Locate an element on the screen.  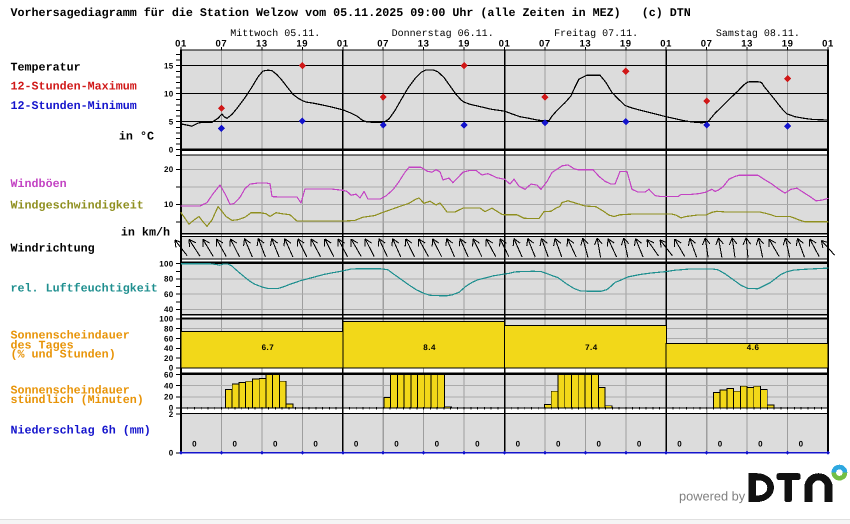
svg-text: 4.6 is located at coordinates (753, 347).